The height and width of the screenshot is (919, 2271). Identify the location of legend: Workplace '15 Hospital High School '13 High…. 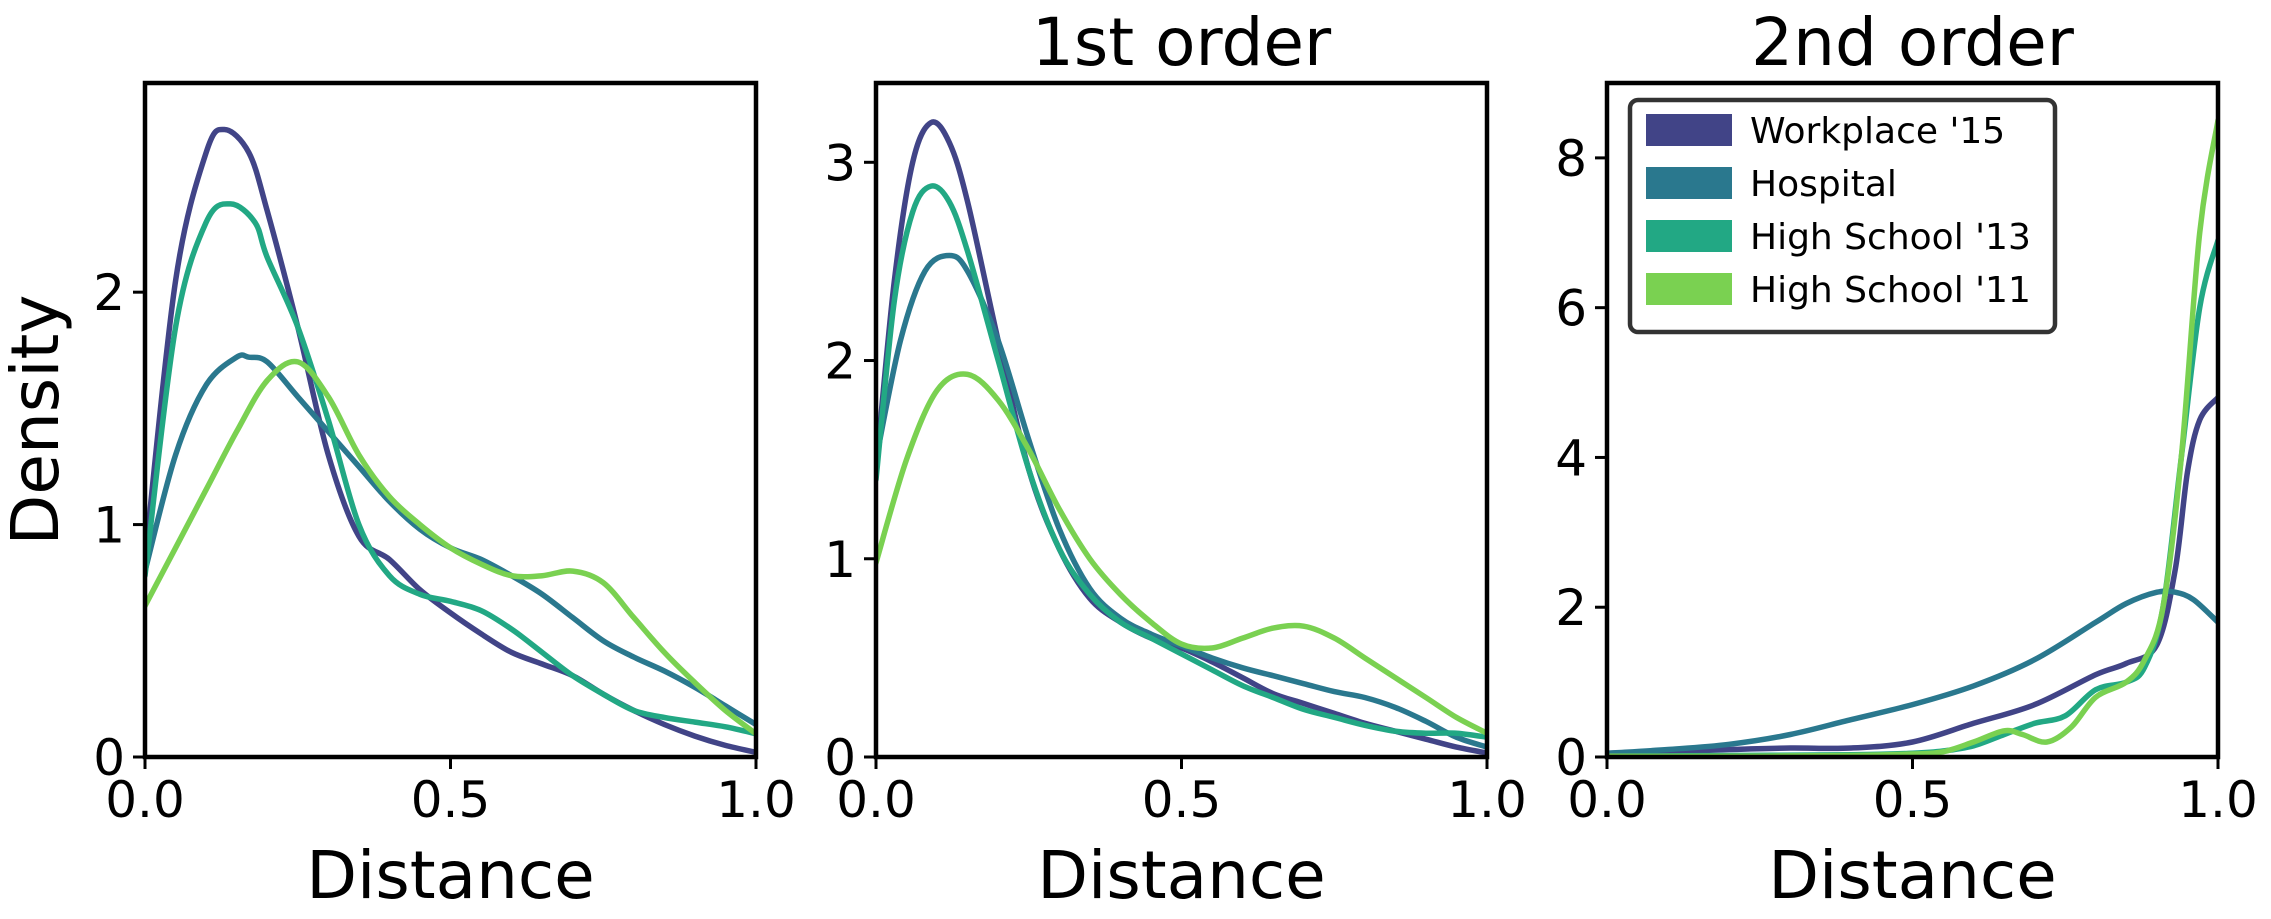
(1842, 216).